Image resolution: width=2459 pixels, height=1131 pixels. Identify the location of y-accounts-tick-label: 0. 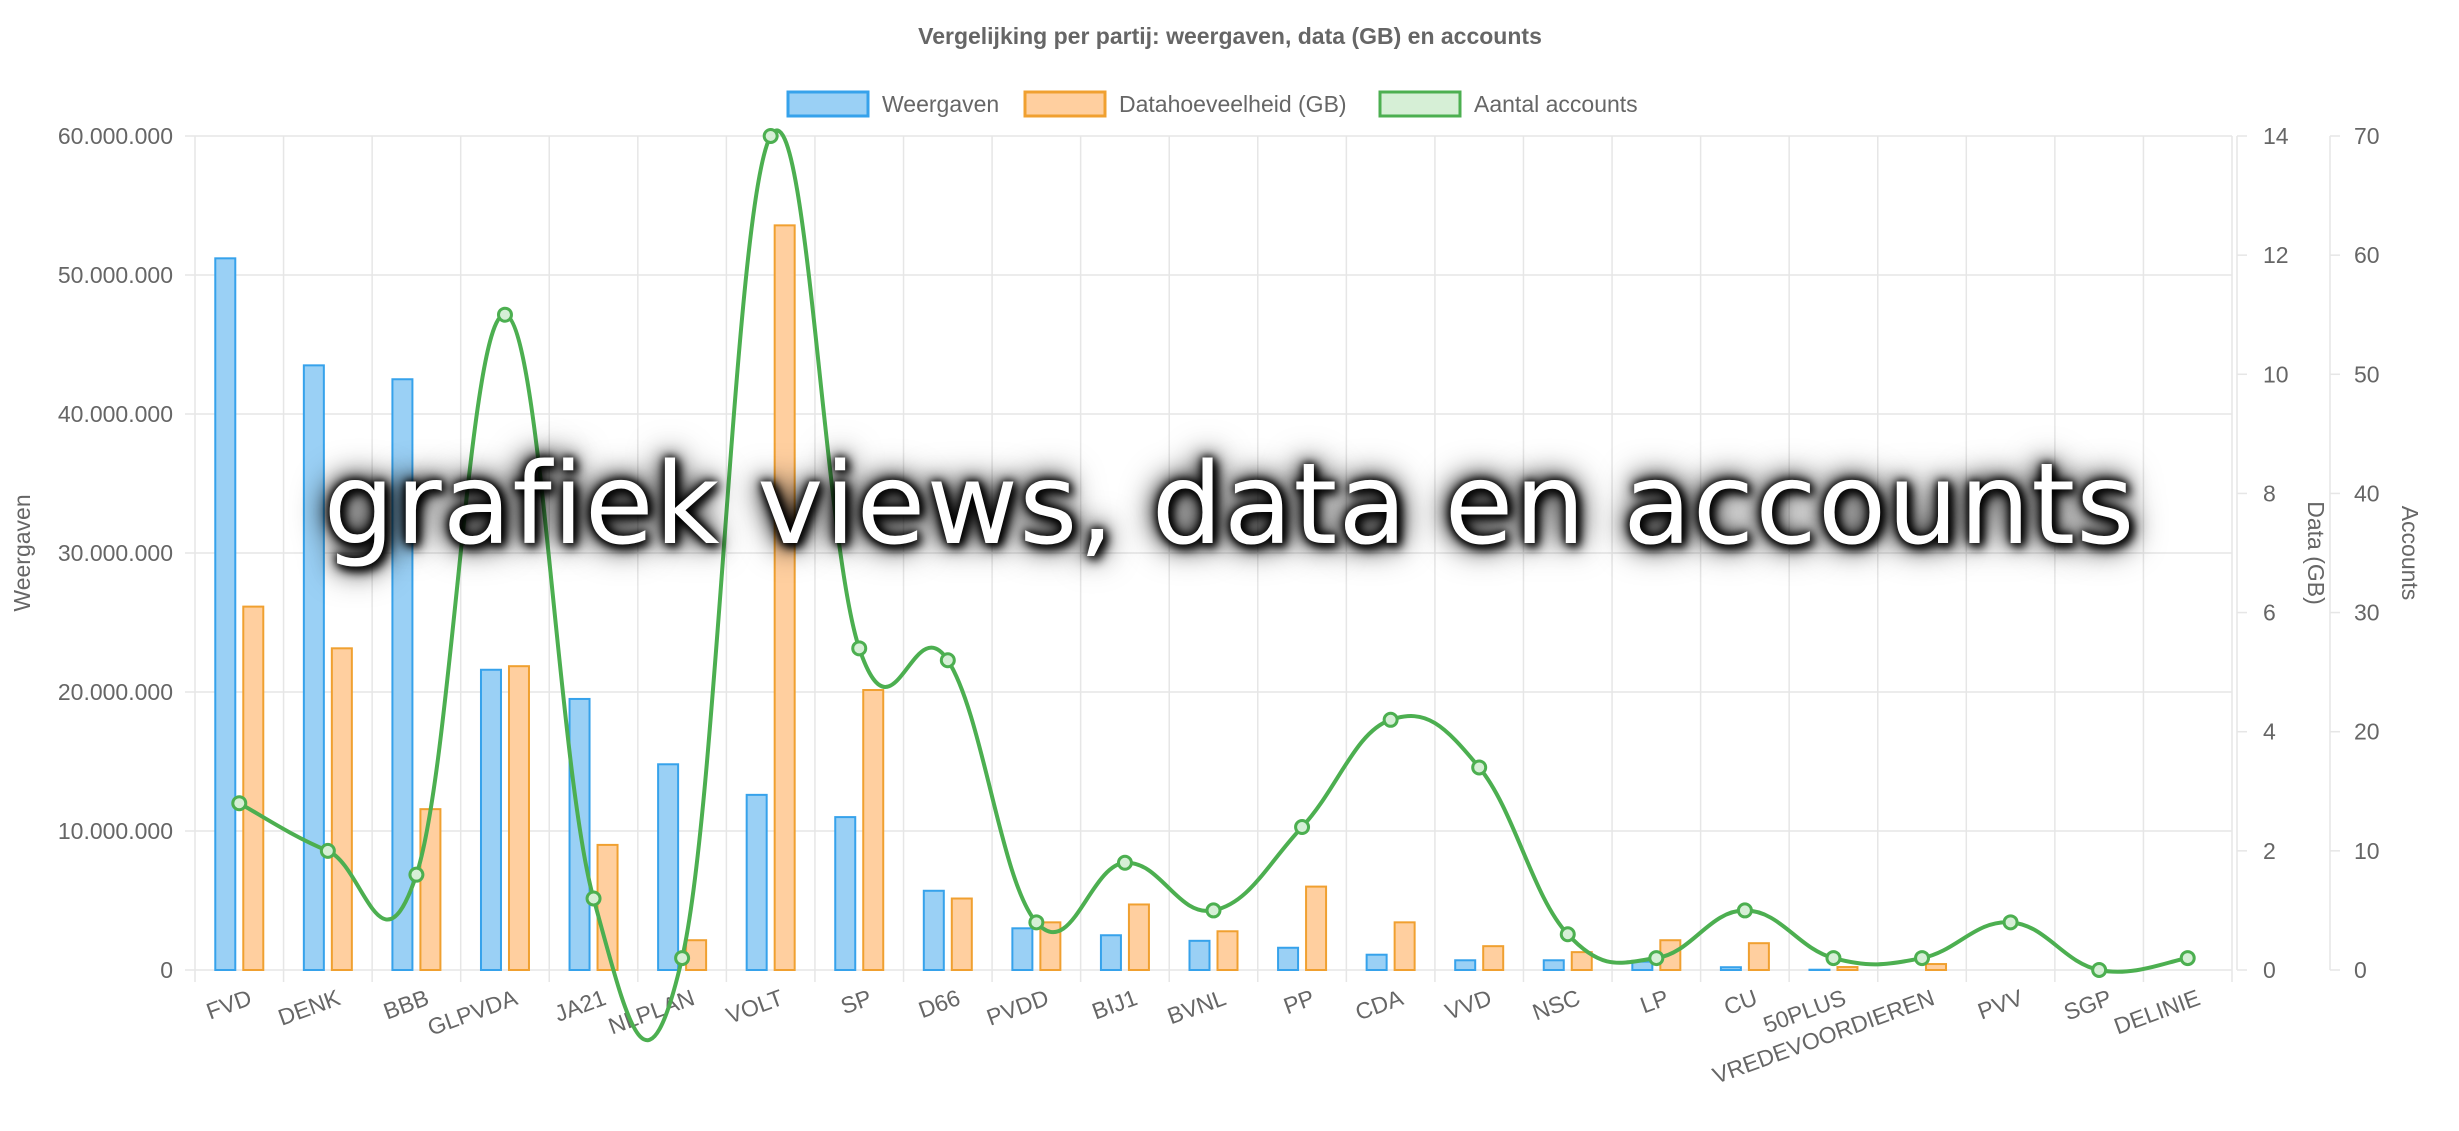
(2360, 970).